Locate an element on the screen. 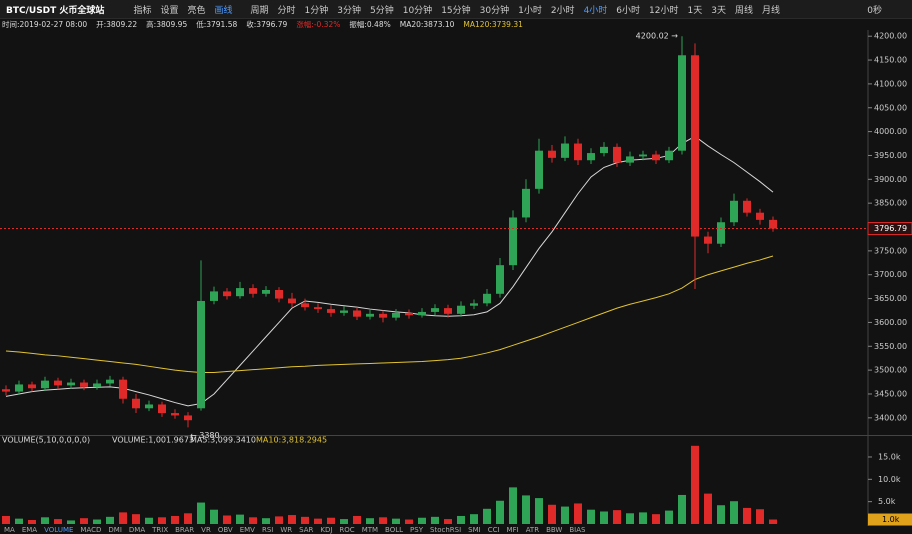  indicator-tab: VOLUME is located at coordinates (59, 530).